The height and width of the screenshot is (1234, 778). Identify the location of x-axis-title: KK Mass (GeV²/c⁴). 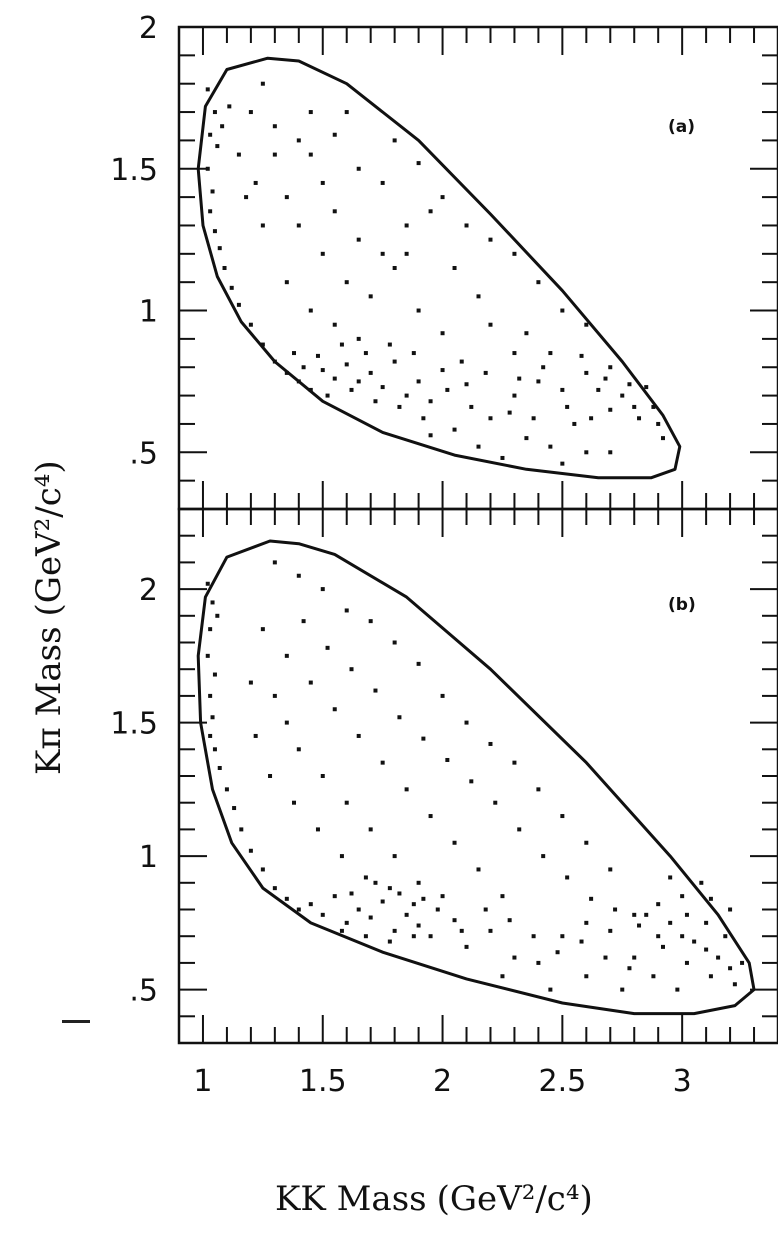
(434, 1199).